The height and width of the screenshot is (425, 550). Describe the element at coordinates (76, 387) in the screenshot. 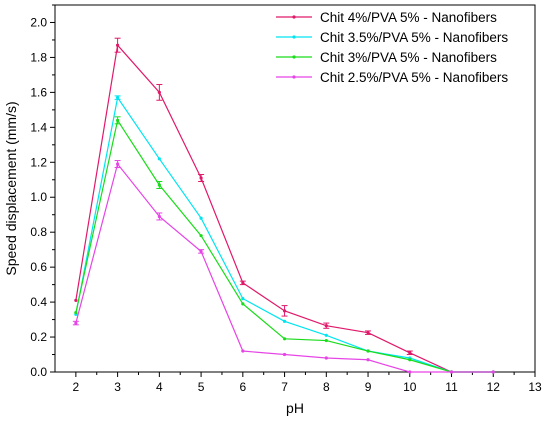

I see `x-tick-label-2: 2` at that location.